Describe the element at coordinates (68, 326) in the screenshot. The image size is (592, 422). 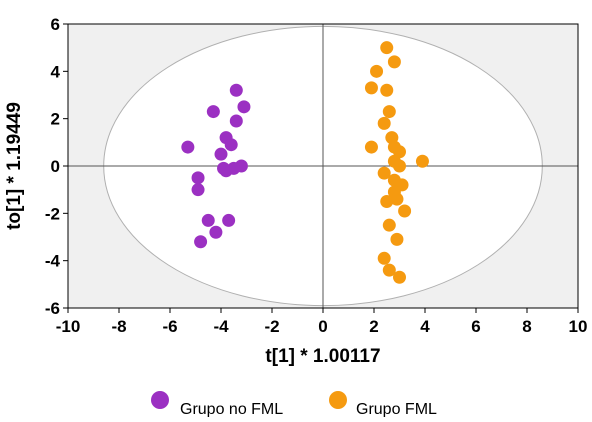
I see `x-tick-label: -10` at that location.